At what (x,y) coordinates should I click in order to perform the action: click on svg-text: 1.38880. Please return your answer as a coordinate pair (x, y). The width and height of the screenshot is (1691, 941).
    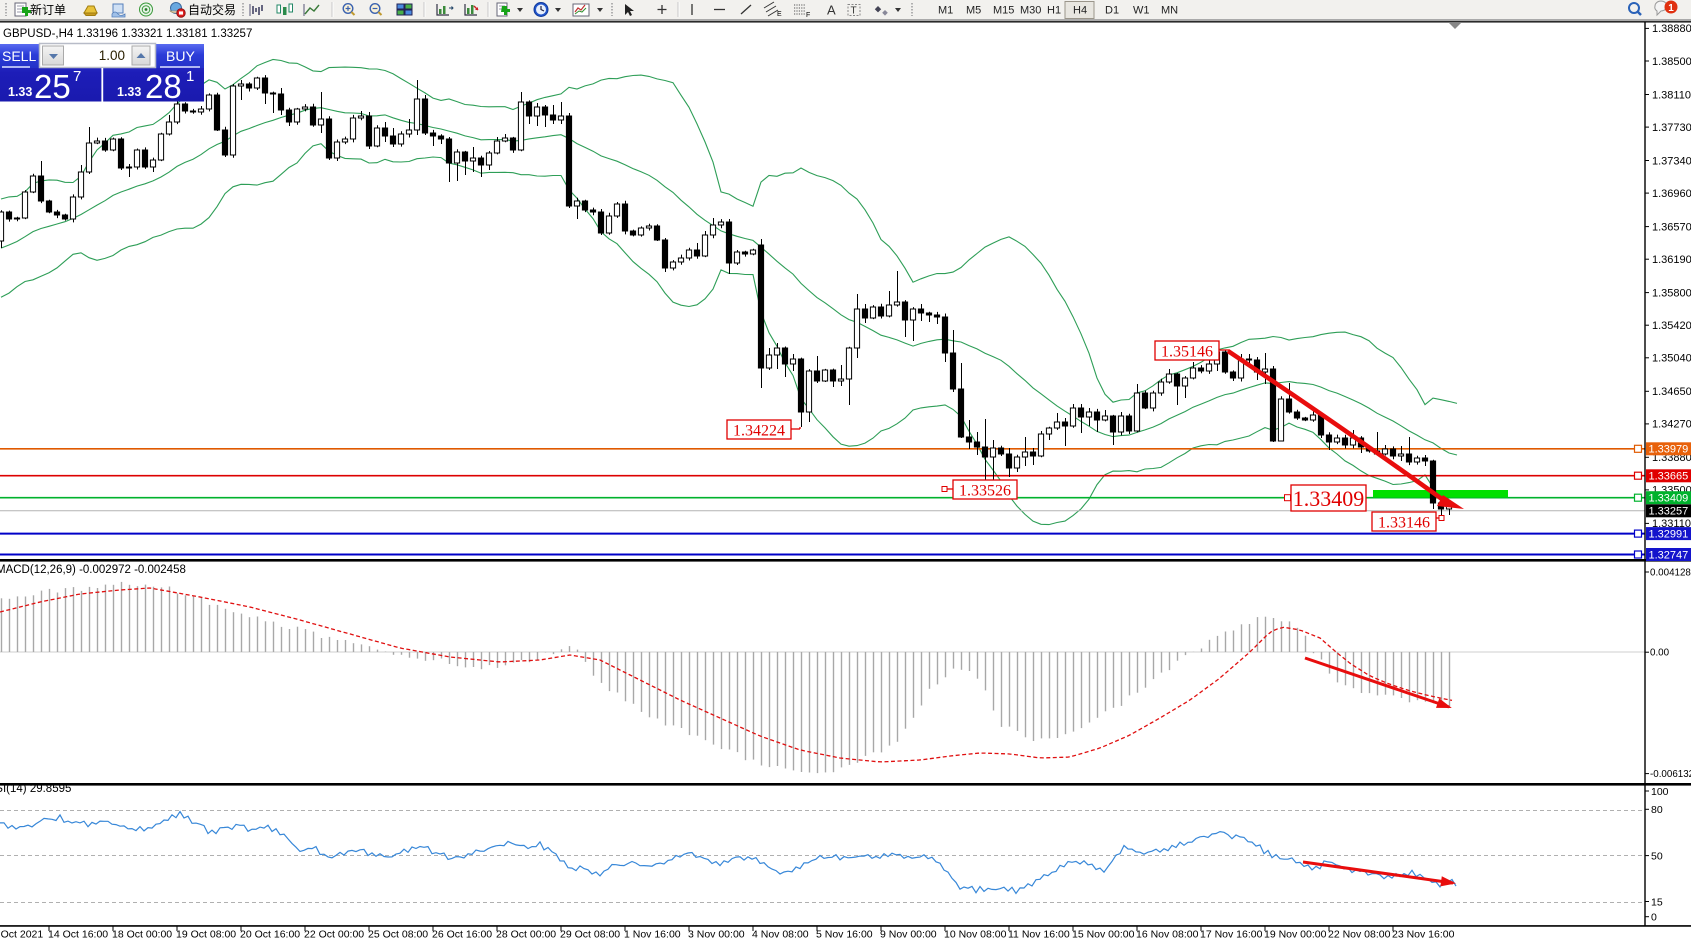
    Looking at the image, I should click on (1671, 29).